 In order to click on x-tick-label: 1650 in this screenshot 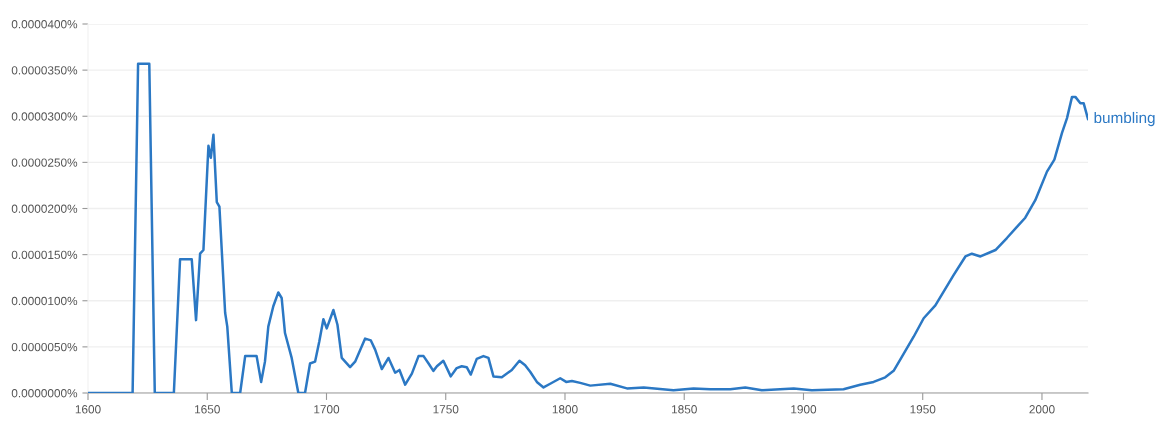, I will do `click(207, 409)`.